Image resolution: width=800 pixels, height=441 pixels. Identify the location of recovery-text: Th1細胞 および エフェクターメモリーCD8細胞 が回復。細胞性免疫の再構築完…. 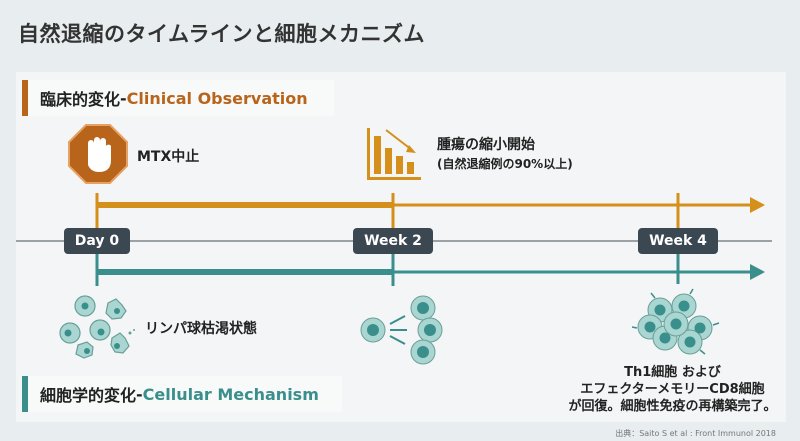
(672, 389).